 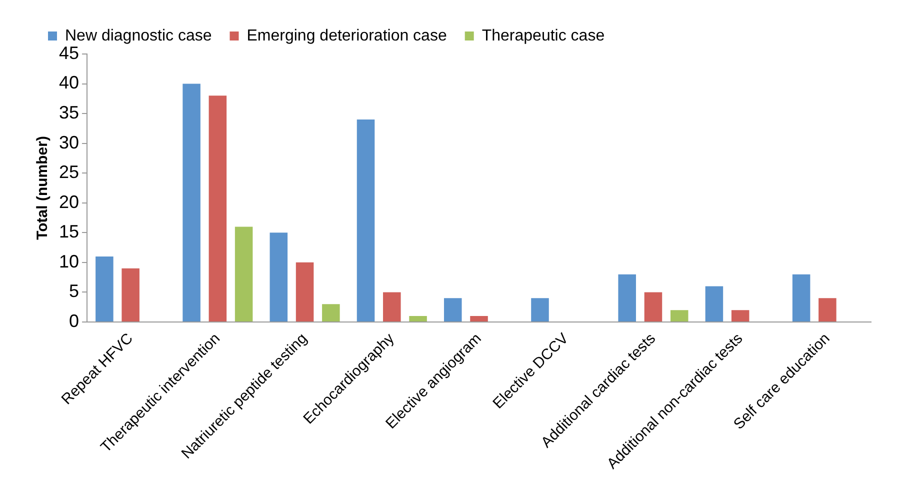 What do you see at coordinates (138, 35) in the screenshot?
I see `legend-label: New diagnostic case` at bounding box center [138, 35].